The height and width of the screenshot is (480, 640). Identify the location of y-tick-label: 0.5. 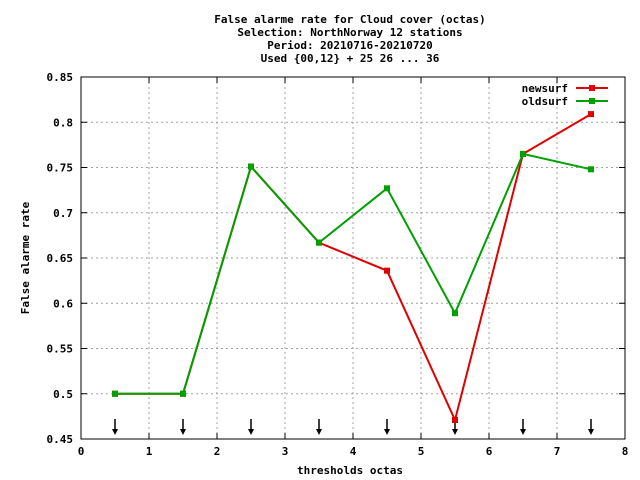
(63, 394).